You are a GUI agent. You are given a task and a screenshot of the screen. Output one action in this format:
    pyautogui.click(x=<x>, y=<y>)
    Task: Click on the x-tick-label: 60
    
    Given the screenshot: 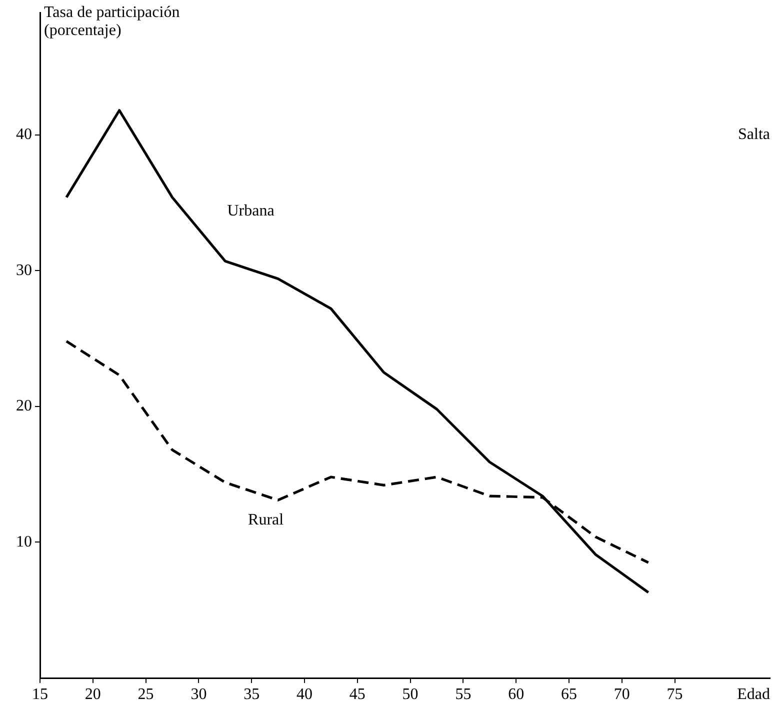 What is the action you would take?
    pyautogui.click(x=516, y=694)
    